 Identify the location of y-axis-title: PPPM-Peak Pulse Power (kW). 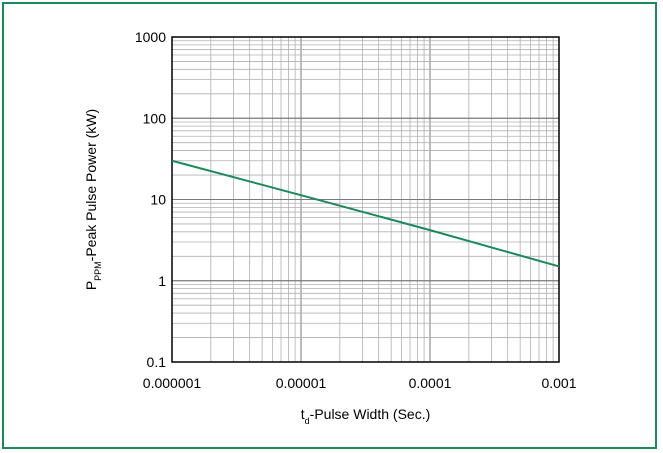
(93, 199).